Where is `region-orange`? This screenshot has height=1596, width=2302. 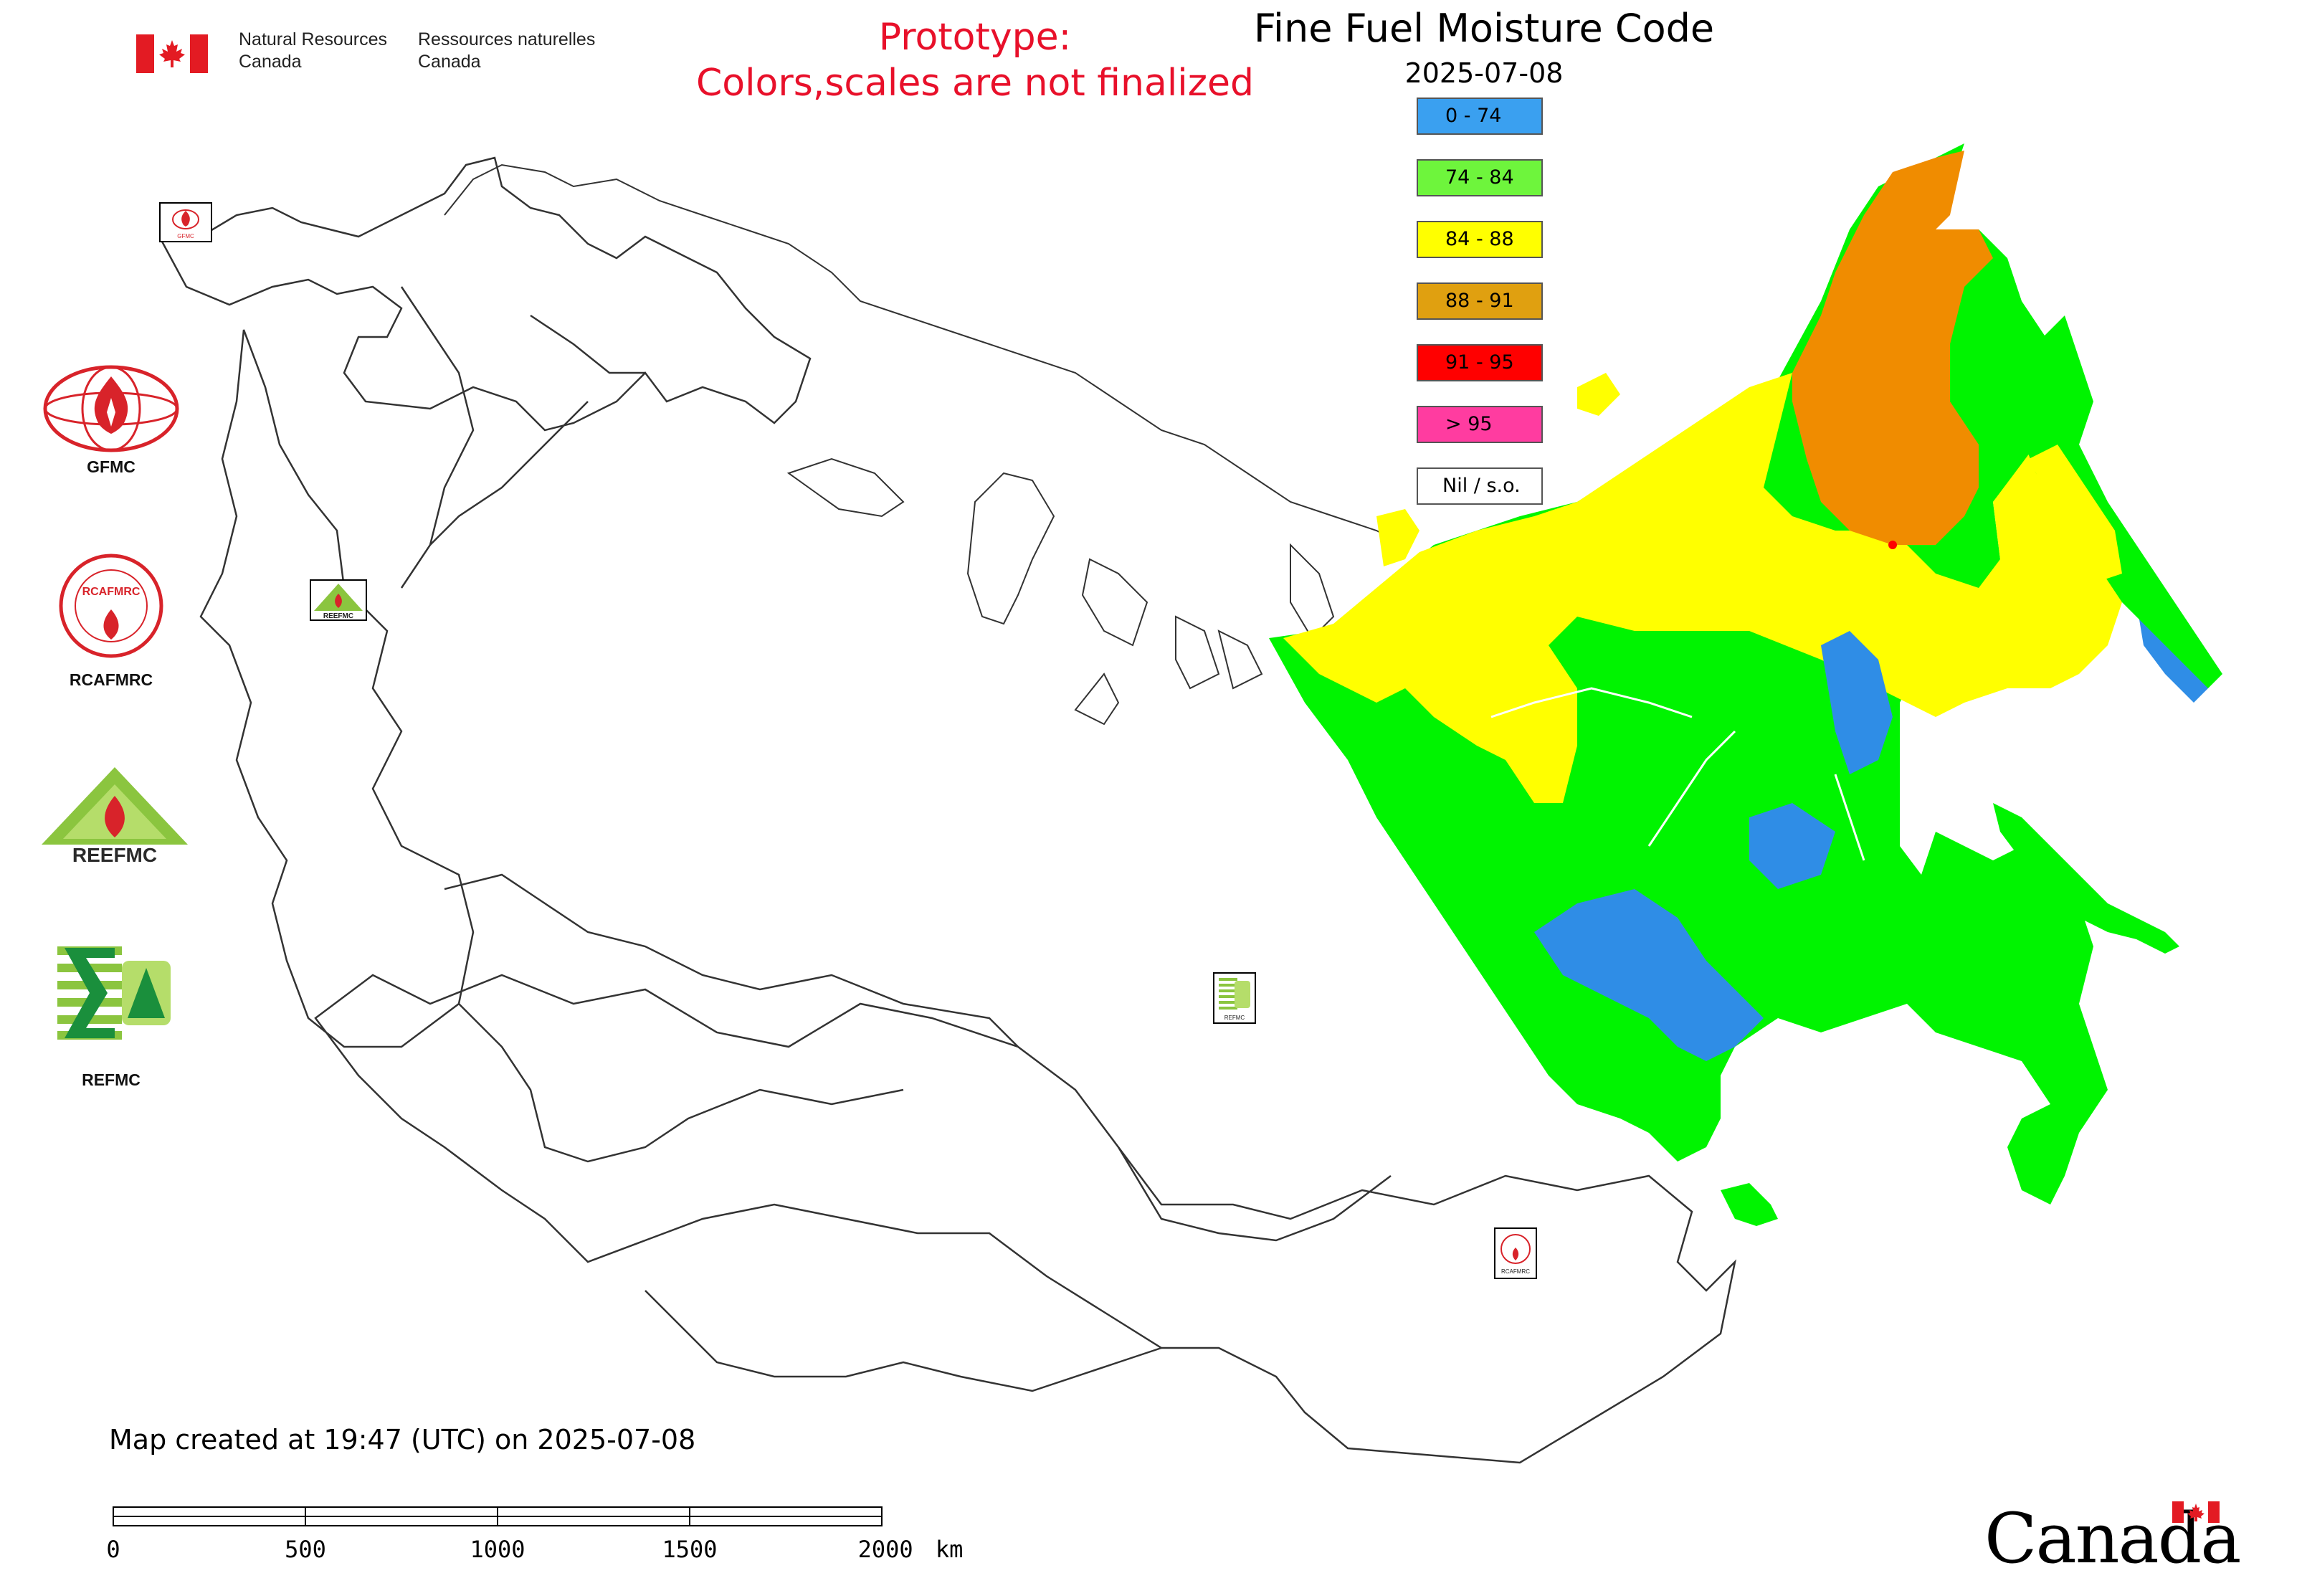 region-orange is located at coordinates (1892, 348).